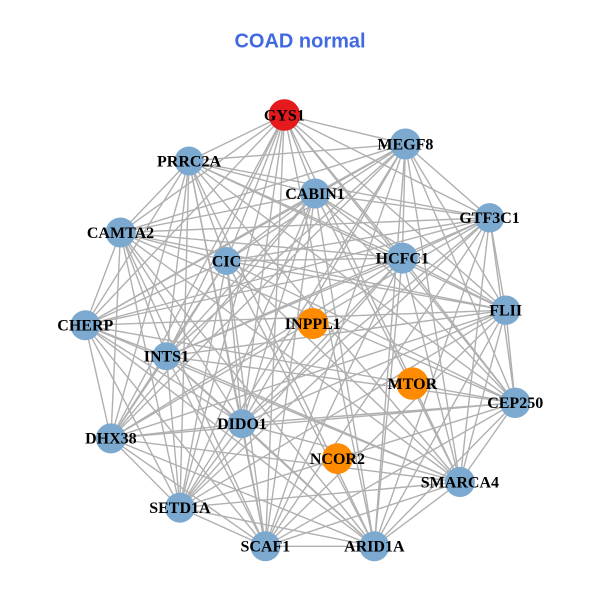 The height and width of the screenshot is (600, 600). Describe the element at coordinates (515, 403) in the screenshot. I see `svg-text: CEP250` at that location.